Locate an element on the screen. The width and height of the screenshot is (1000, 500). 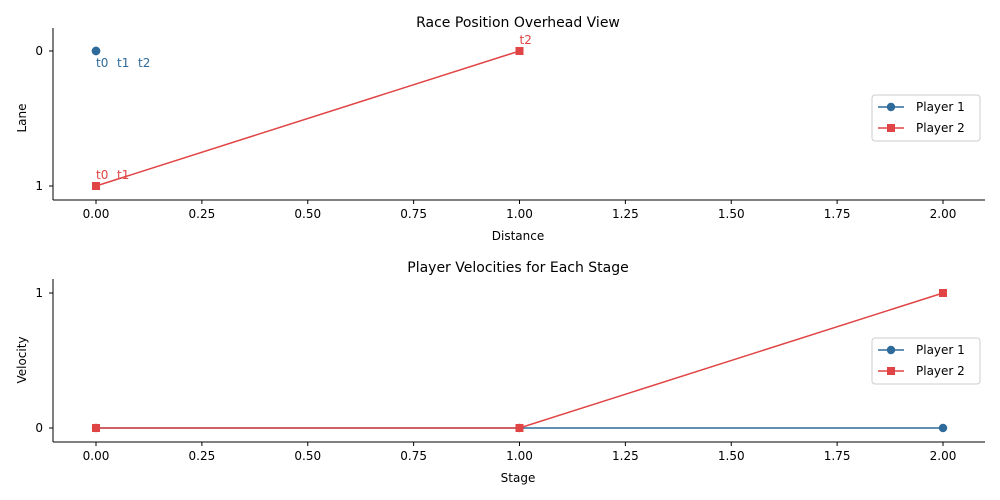
annotation-label-player-2: t0 is located at coordinates (102, 175).